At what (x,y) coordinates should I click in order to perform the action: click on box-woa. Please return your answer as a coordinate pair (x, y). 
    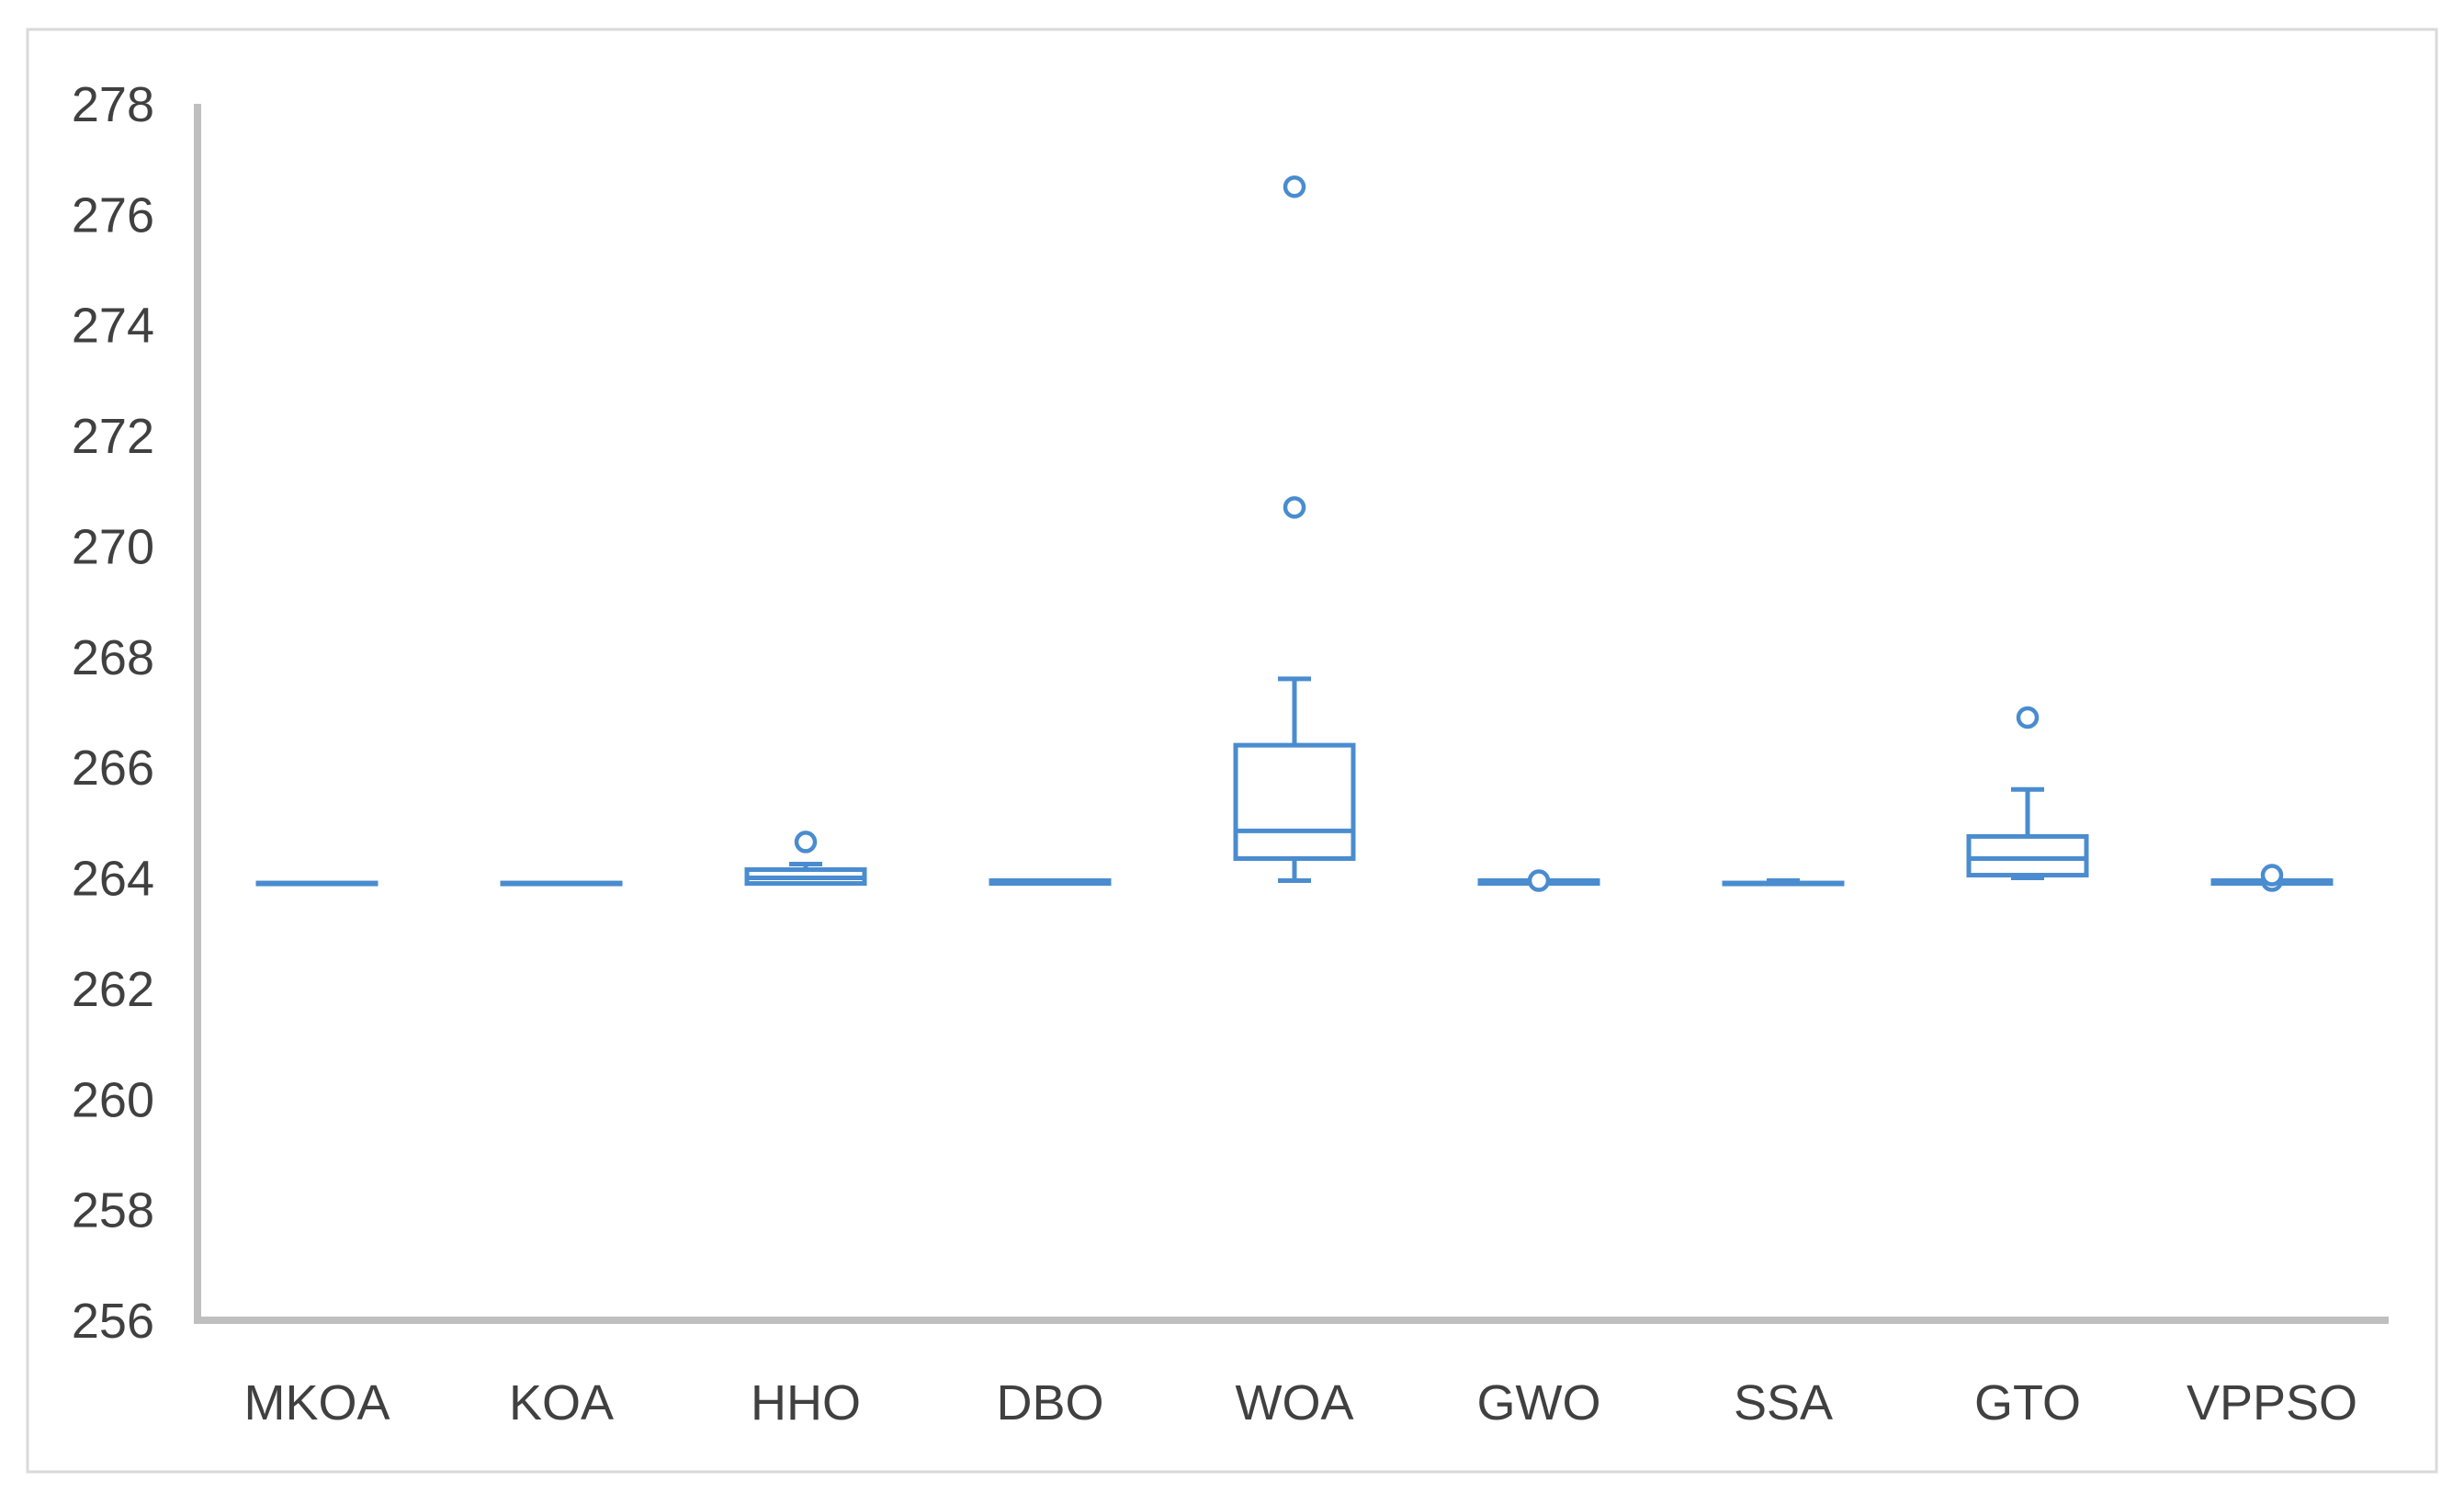
    Looking at the image, I should click on (1294, 529).